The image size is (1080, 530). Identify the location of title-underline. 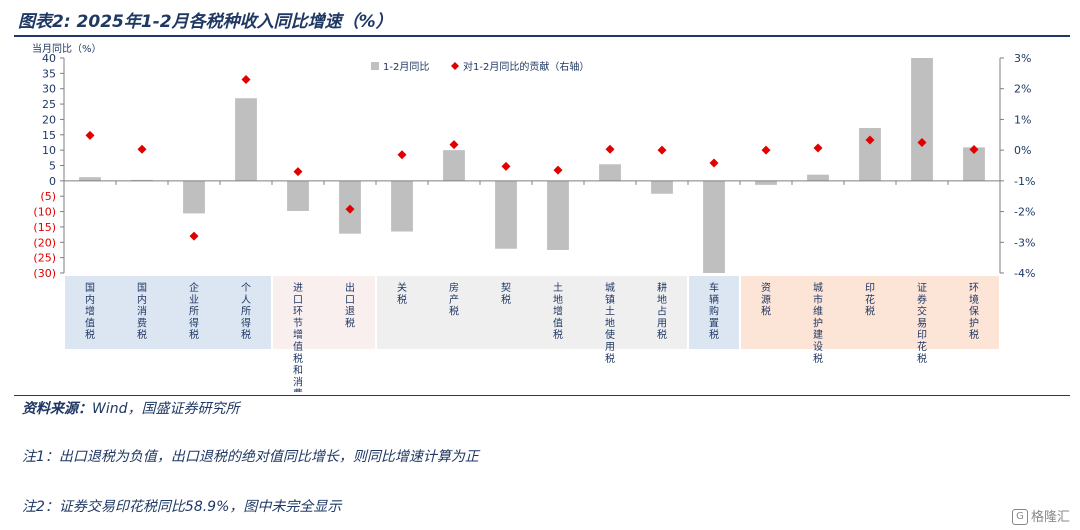
(542, 36).